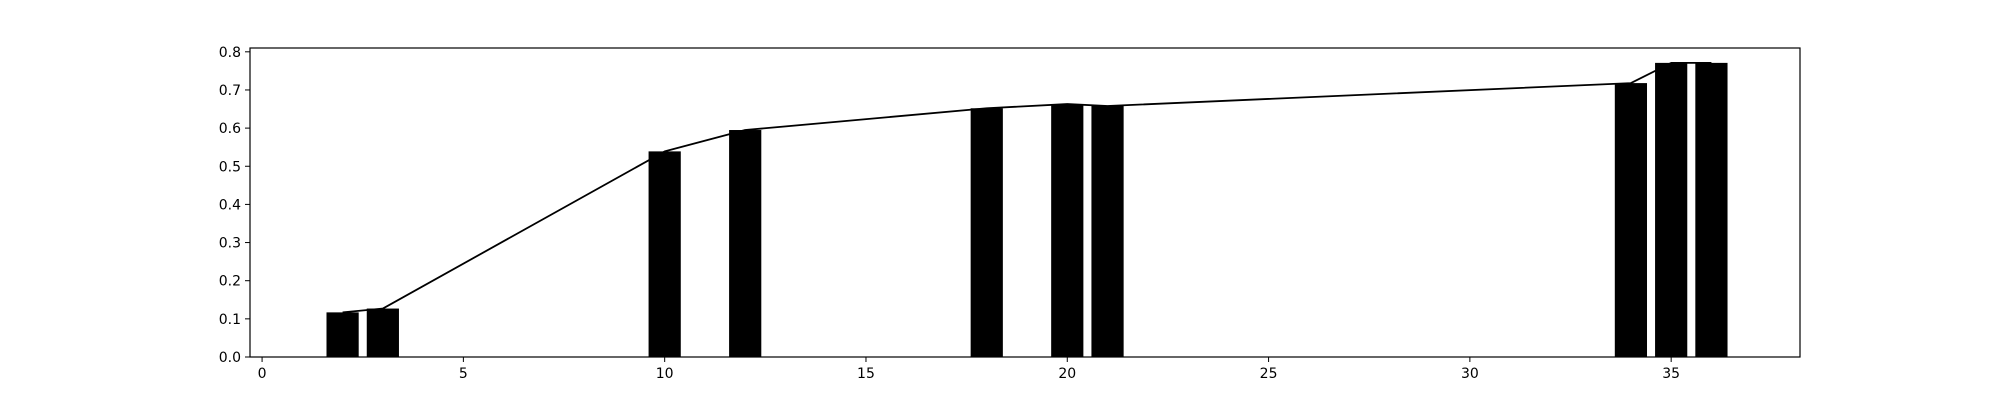  What do you see at coordinates (230, 53) in the screenshot?
I see `y-tick-label-8: 0.8` at bounding box center [230, 53].